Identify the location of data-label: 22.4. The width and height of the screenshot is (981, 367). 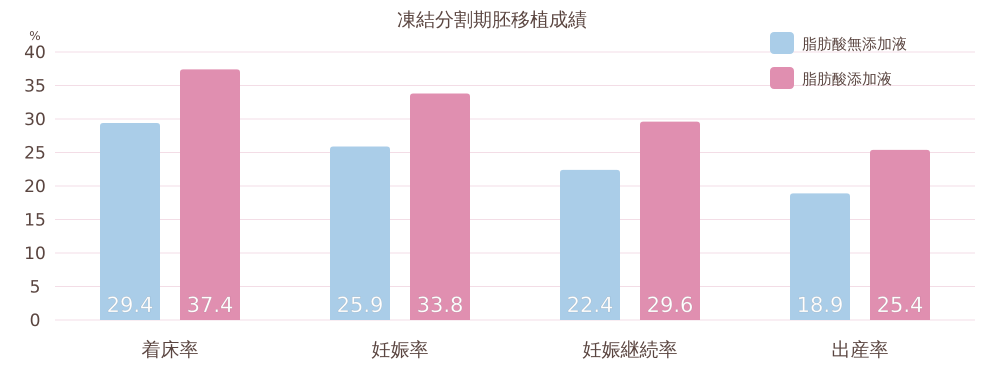
(590, 305).